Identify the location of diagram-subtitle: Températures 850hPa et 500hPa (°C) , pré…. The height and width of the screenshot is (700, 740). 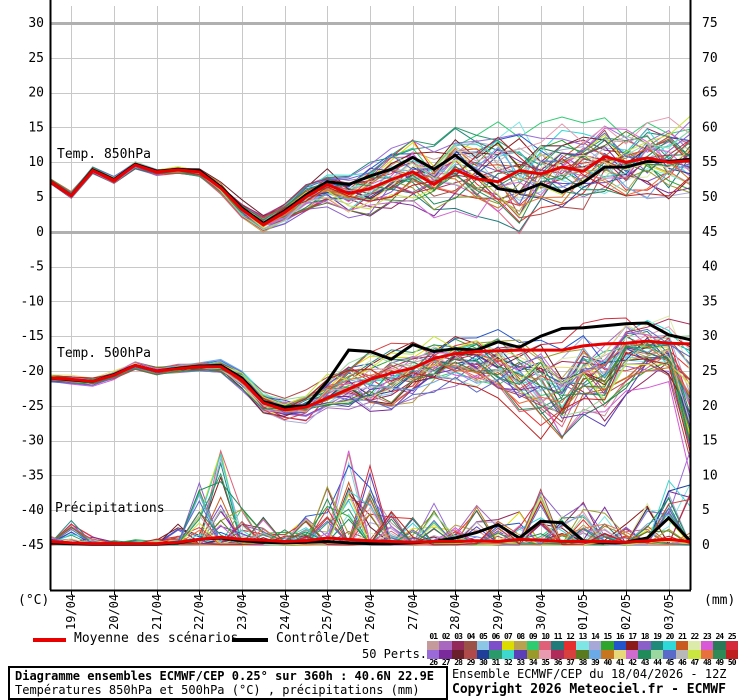
(217, 690).